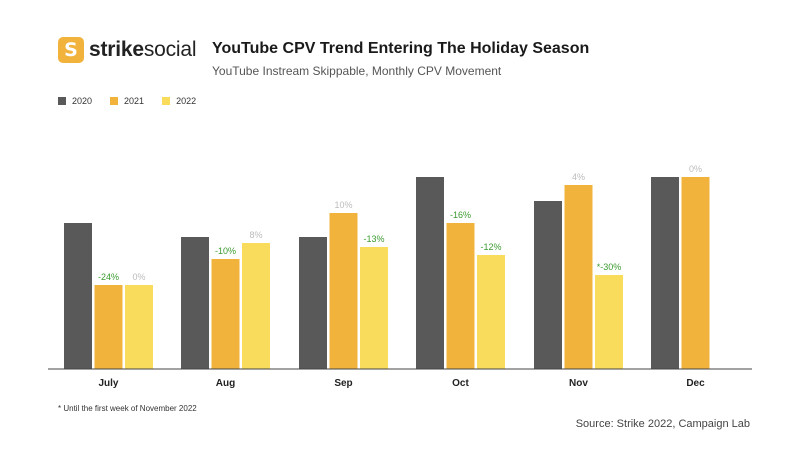  Describe the element at coordinates (71, 50) in the screenshot. I see `strikesocial-logo-icon: S` at that location.